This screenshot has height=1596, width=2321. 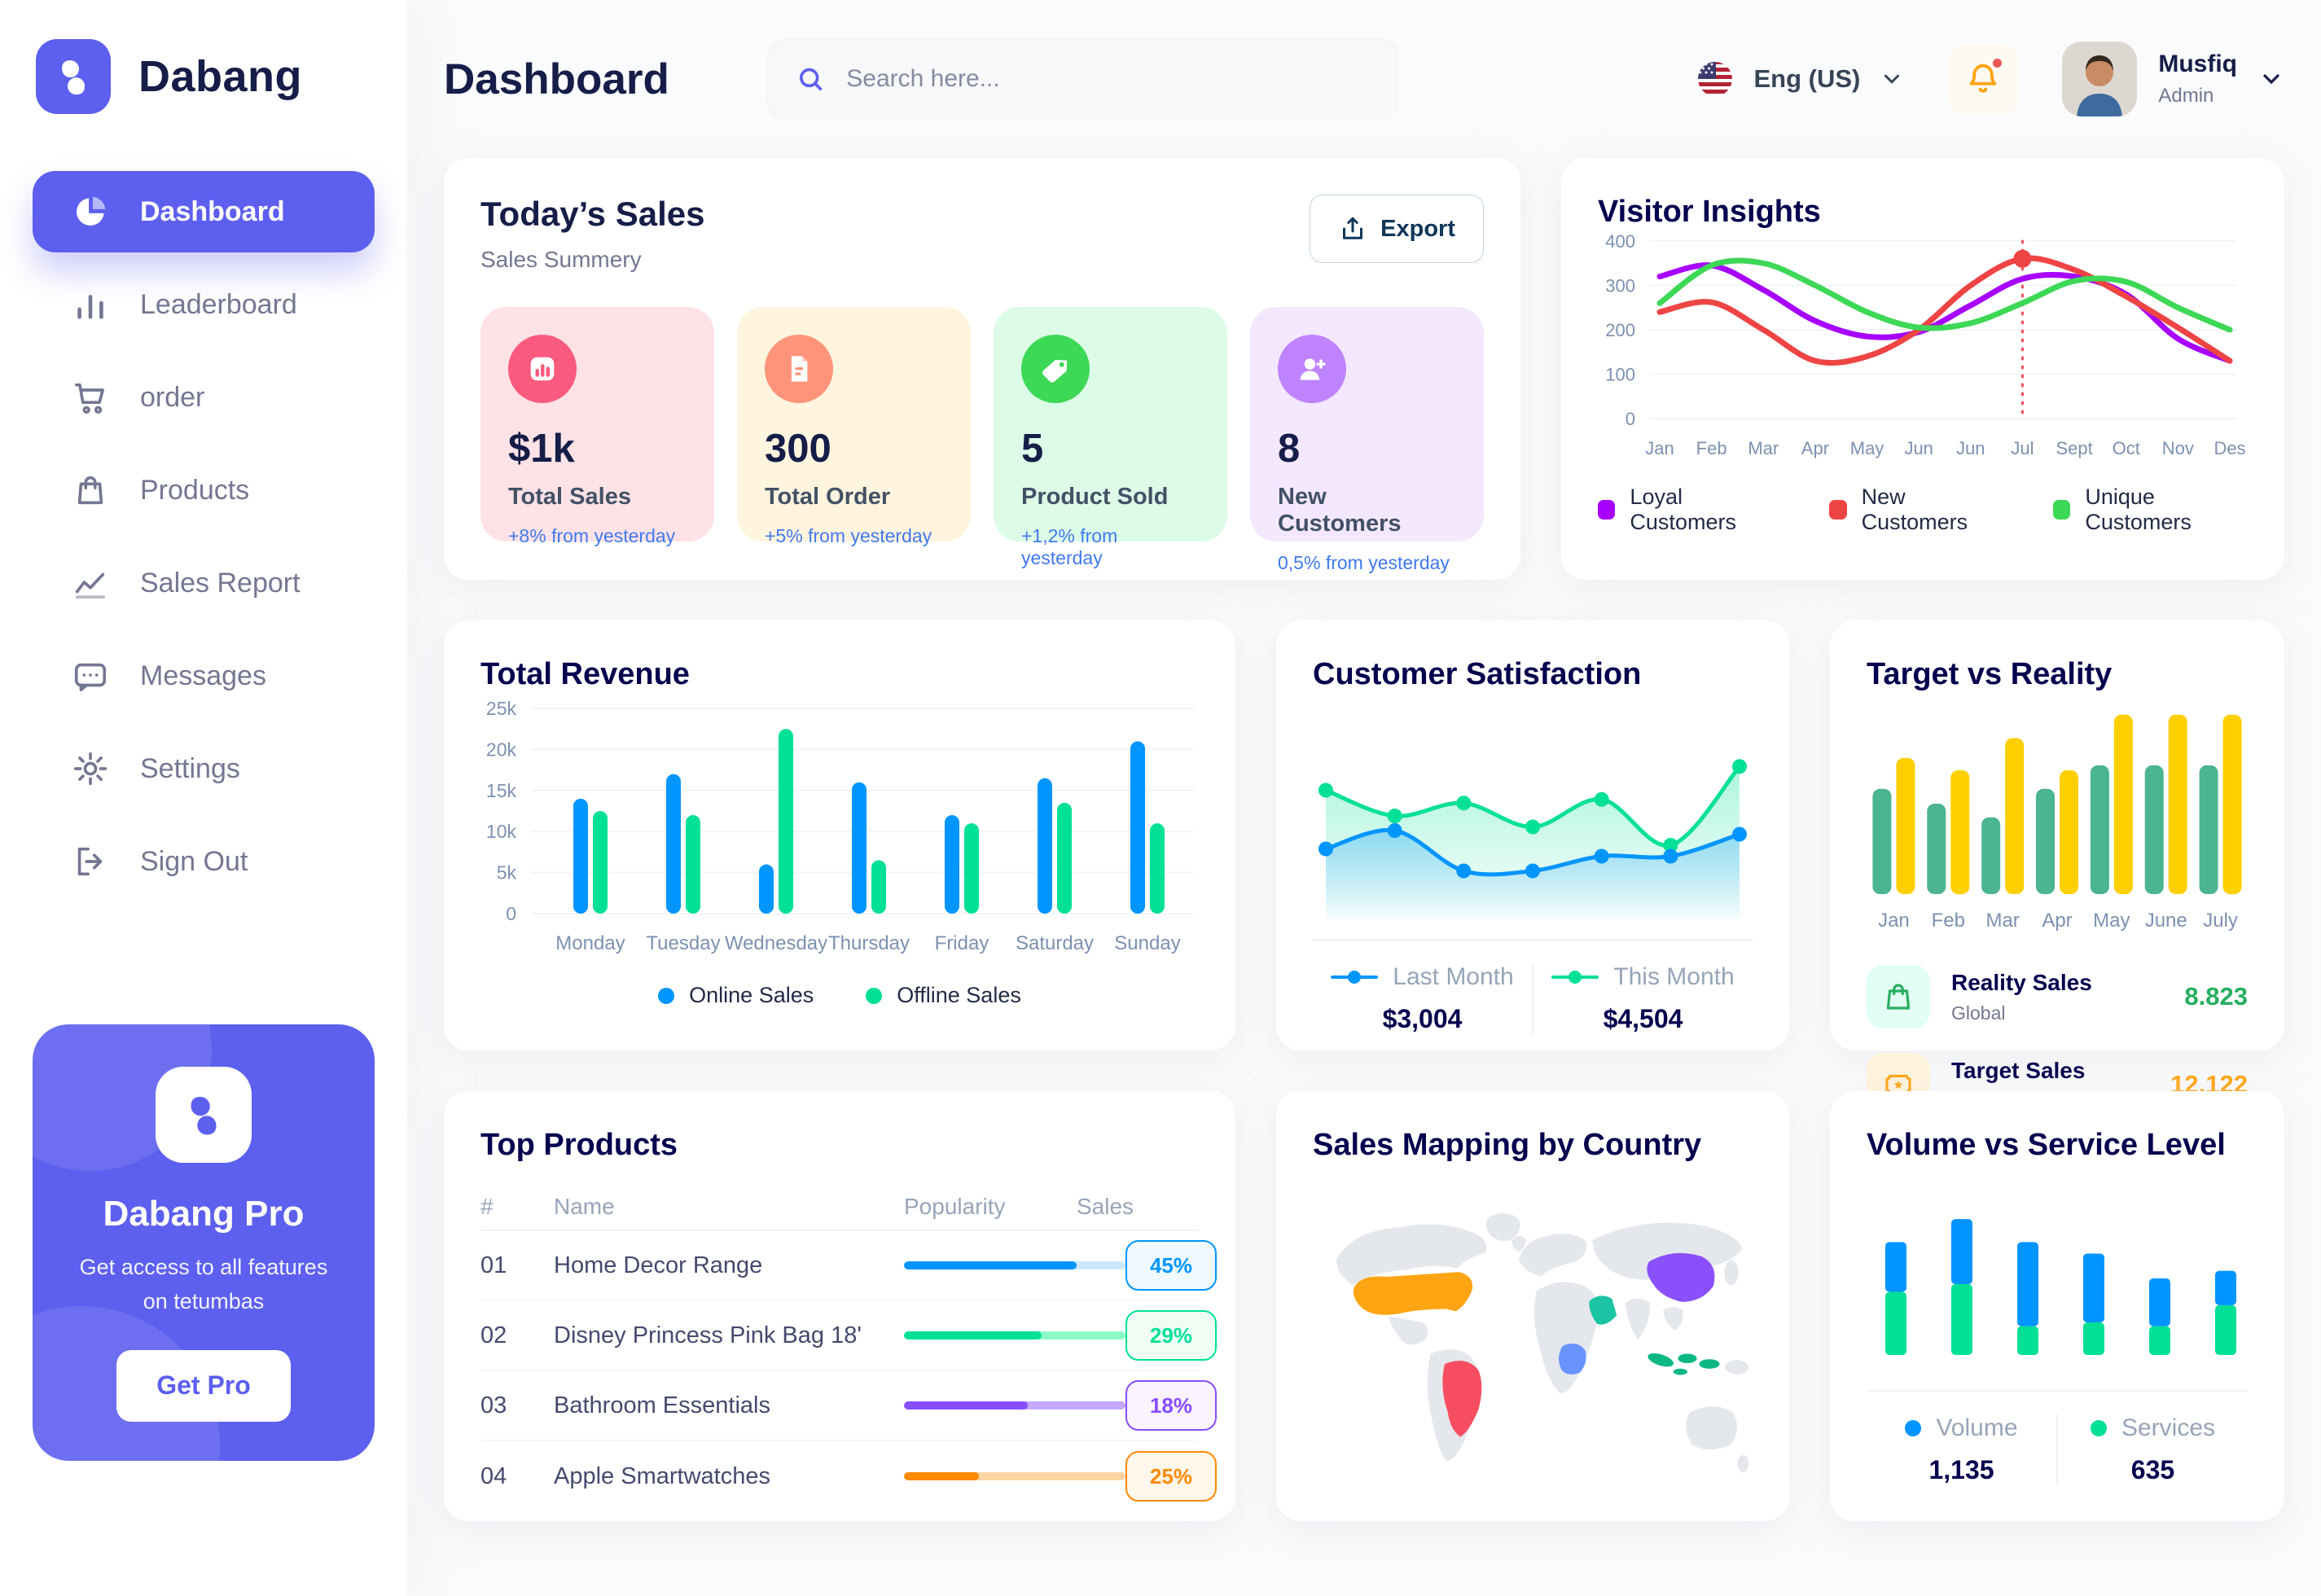 What do you see at coordinates (2168, 1427) in the screenshot?
I see `services-label: Services` at bounding box center [2168, 1427].